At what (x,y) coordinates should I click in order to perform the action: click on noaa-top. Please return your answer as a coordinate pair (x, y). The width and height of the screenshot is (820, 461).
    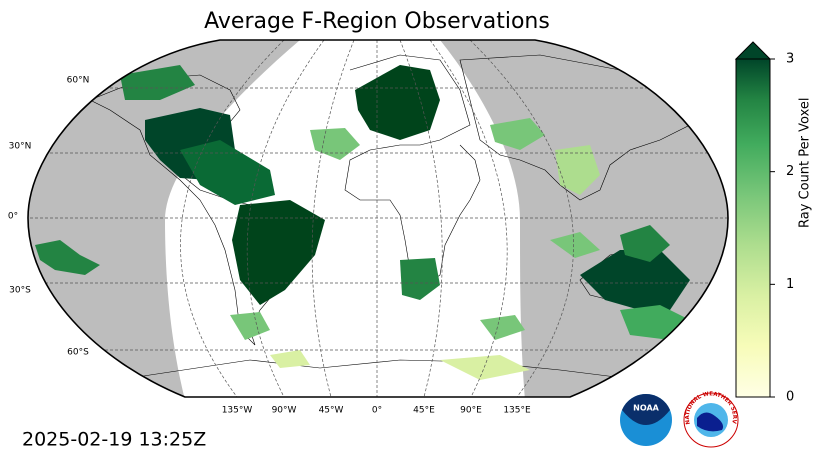
    Looking at the image, I should click on (646, 409).